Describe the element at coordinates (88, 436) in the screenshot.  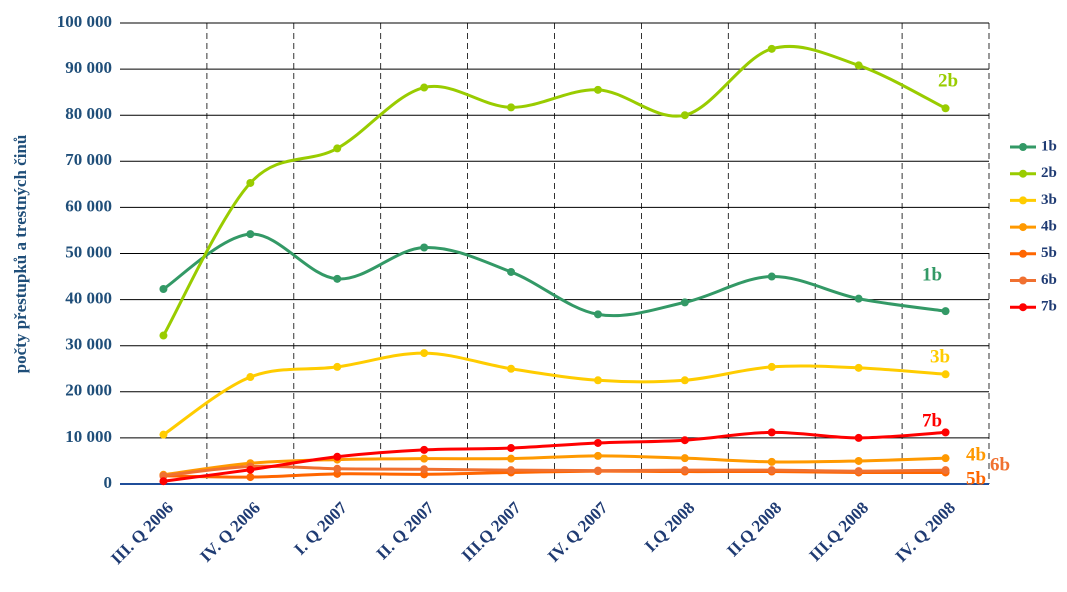
I see `y-tick-label: 10 000` at that location.